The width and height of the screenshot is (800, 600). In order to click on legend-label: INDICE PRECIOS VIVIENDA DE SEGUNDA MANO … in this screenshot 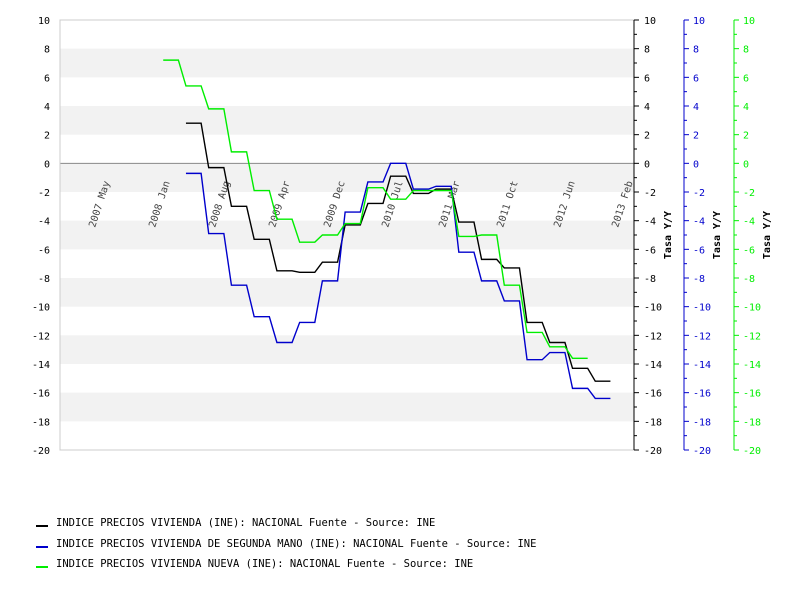, I will do `click(296, 543)`.